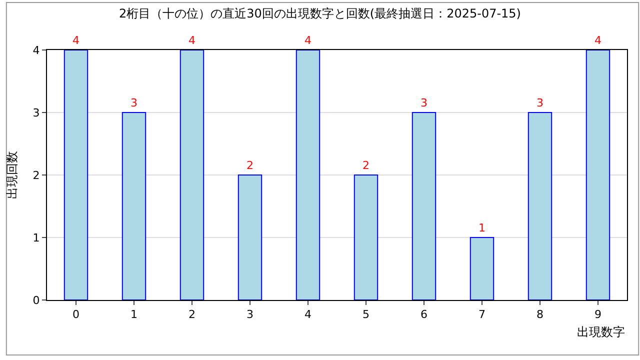 The width and height of the screenshot is (640, 360). What do you see at coordinates (250, 315) in the screenshot?
I see `x-tick-label: 3` at bounding box center [250, 315].